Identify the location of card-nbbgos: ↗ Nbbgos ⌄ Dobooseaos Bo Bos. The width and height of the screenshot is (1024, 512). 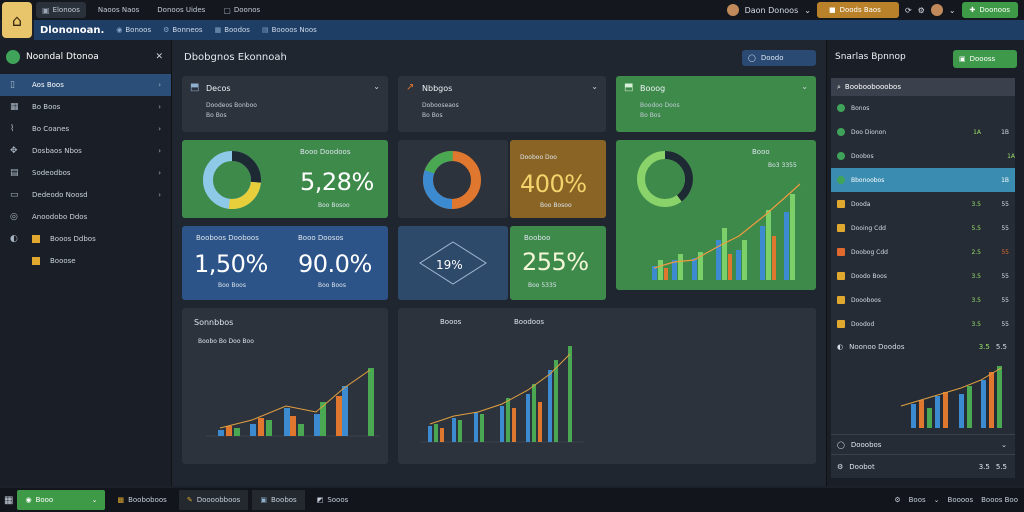
(502, 104).